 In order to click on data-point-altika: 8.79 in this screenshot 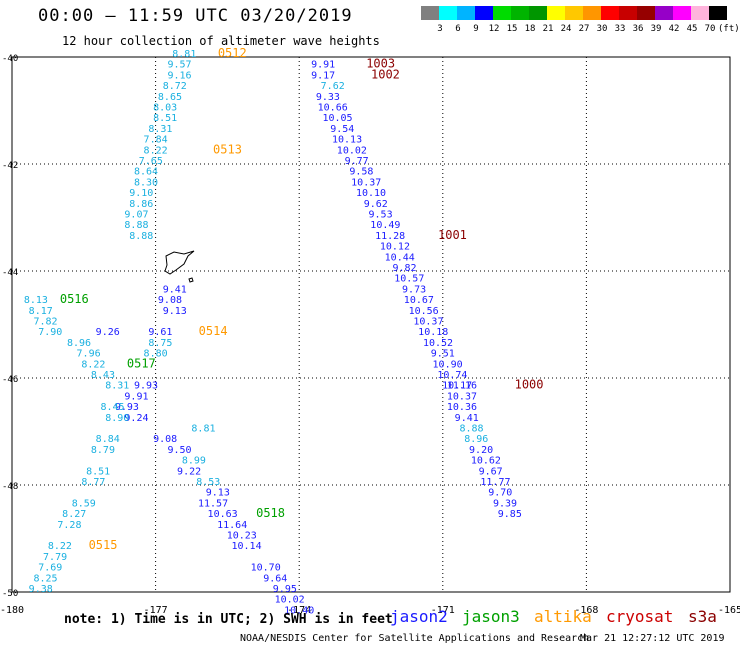, I will do `click(103, 450)`.